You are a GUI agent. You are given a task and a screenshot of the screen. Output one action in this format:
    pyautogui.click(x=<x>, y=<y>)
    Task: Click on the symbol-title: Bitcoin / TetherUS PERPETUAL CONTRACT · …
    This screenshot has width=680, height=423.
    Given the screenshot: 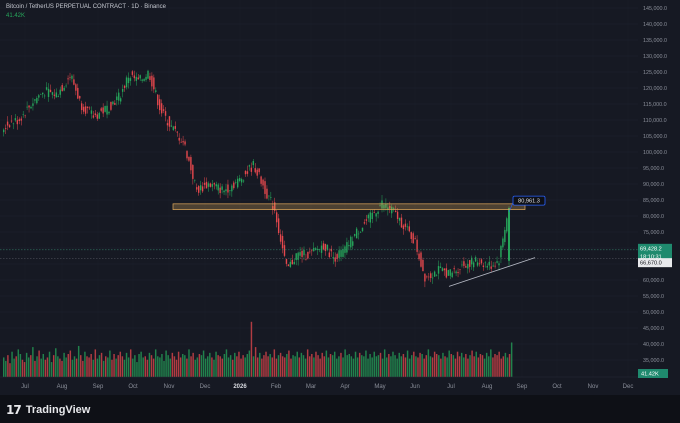 What is the action you would take?
    pyautogui.click(x=86, y=7)
    